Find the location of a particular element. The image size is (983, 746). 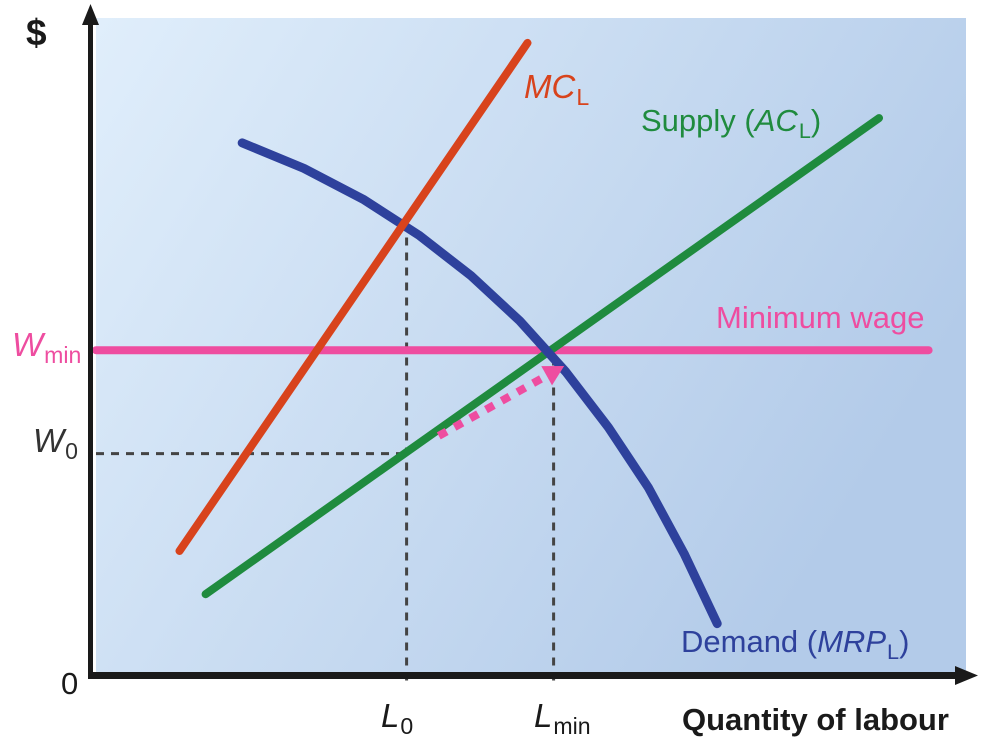

w0-var: W is located at coordinates (49, 440).